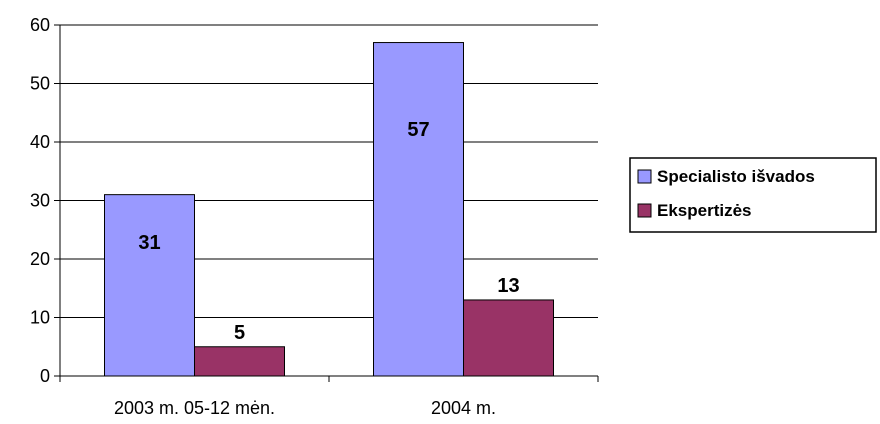 The height and width of the screenshot is (424, 880). Describe the element at coordinates (239, 333) in the screenshot. I see `data-label: 5` at that location.